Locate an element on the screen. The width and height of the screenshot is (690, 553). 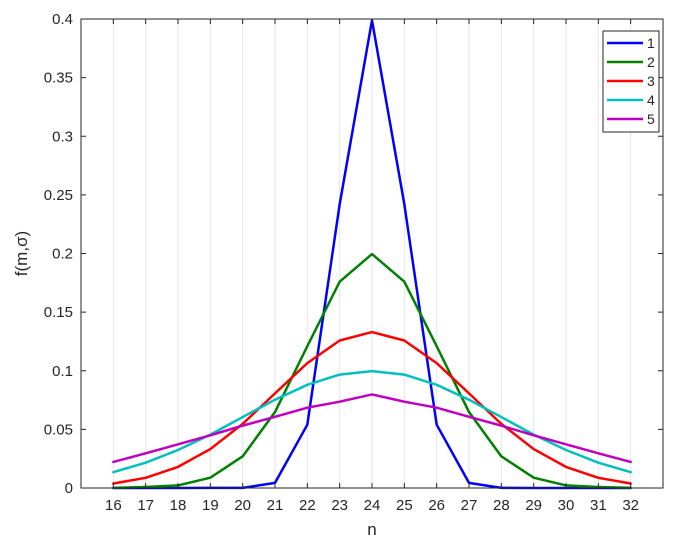
x-tick-label: 24 is located at coordinates (372, 505).